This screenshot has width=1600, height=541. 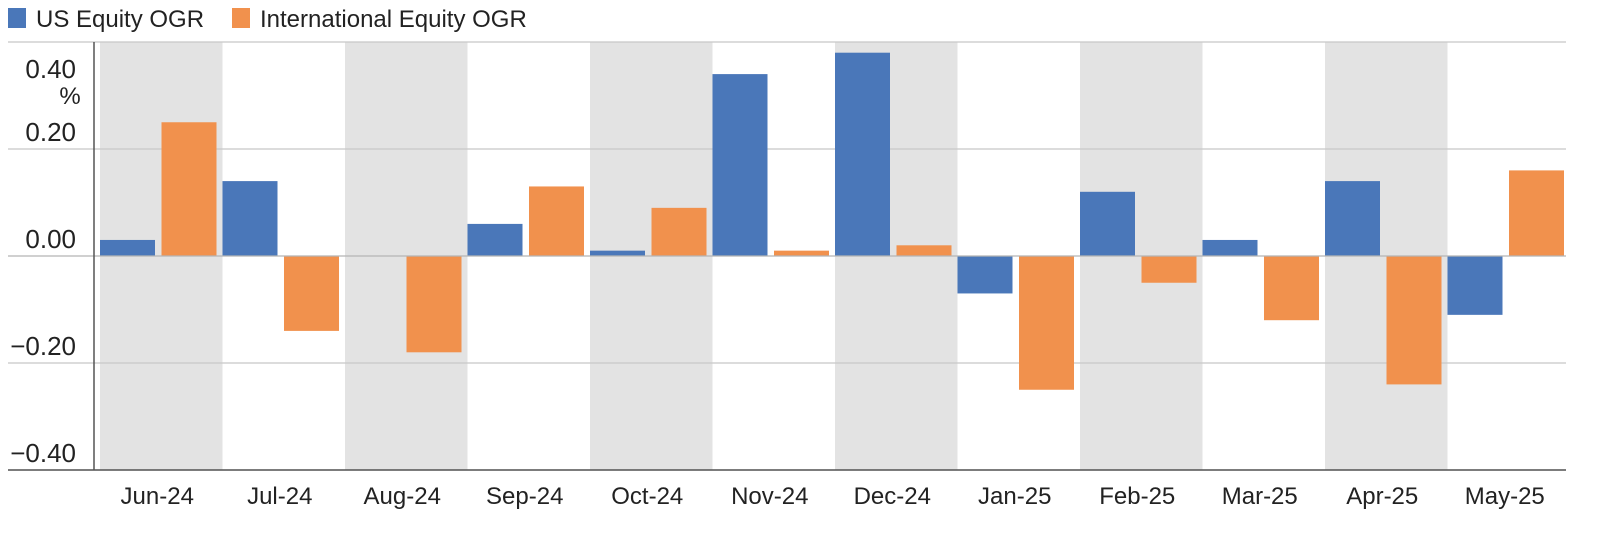 I want to click on legend-swatch-us, so click(x=17, y=18).